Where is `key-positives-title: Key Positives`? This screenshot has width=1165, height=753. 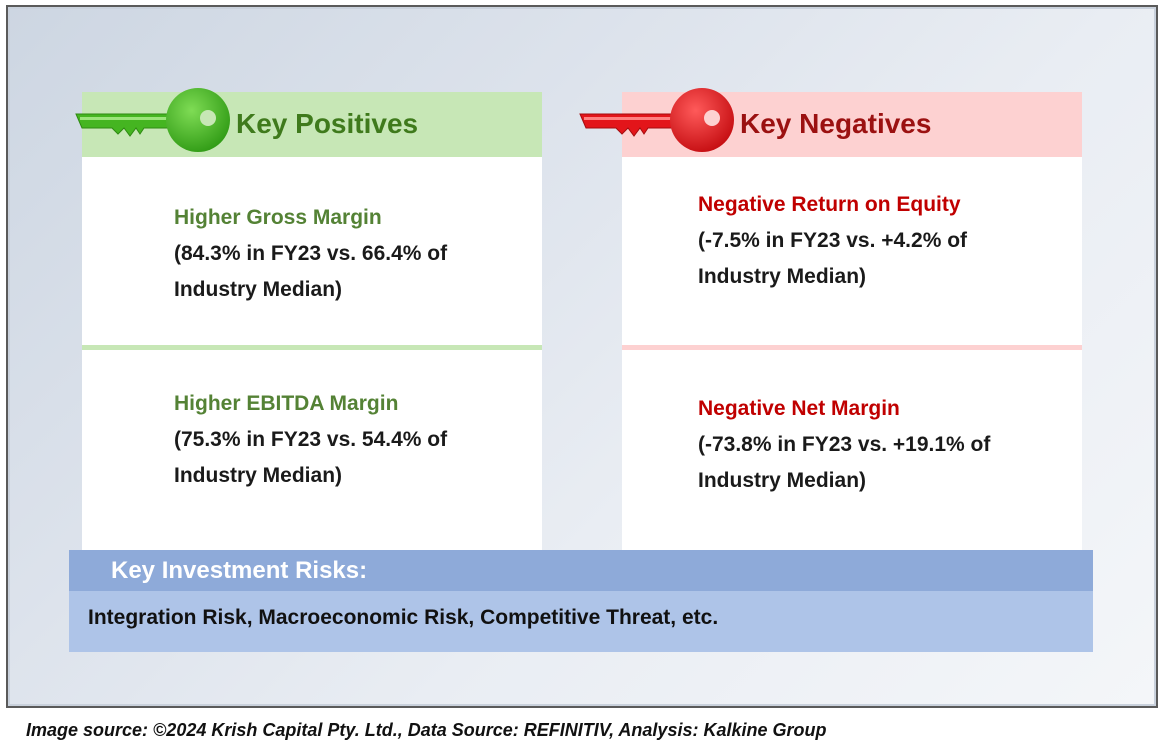 key-positives-title: Key Positives is located at coordinates (327, 123).